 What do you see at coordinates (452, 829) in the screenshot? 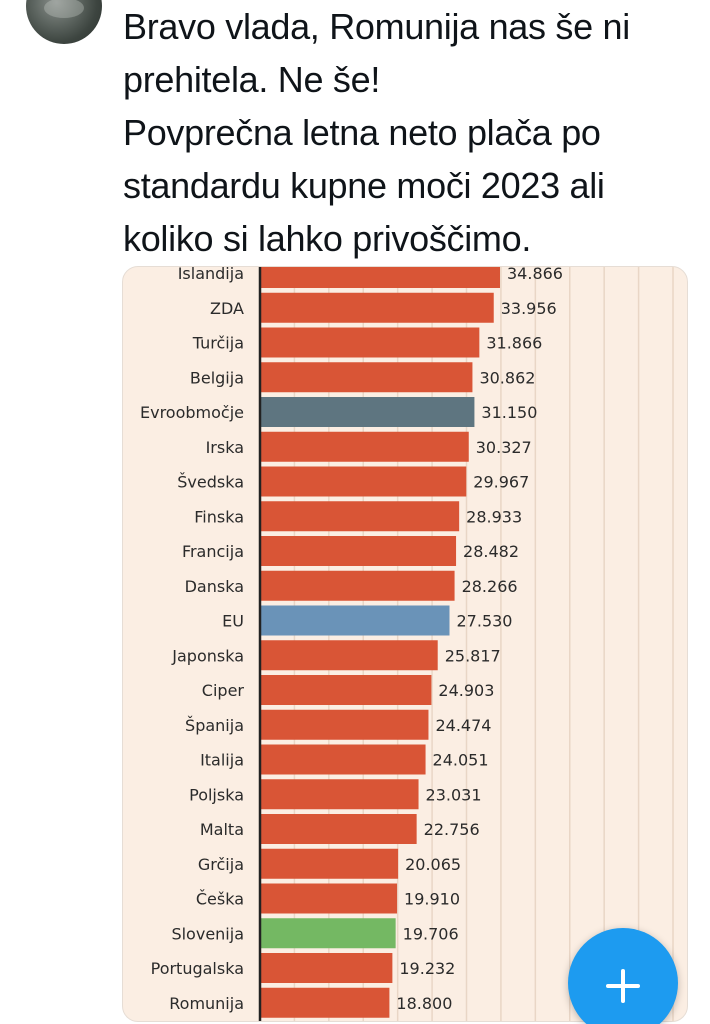
I see `value-label: 22.756` at bounding box center [452, 829].